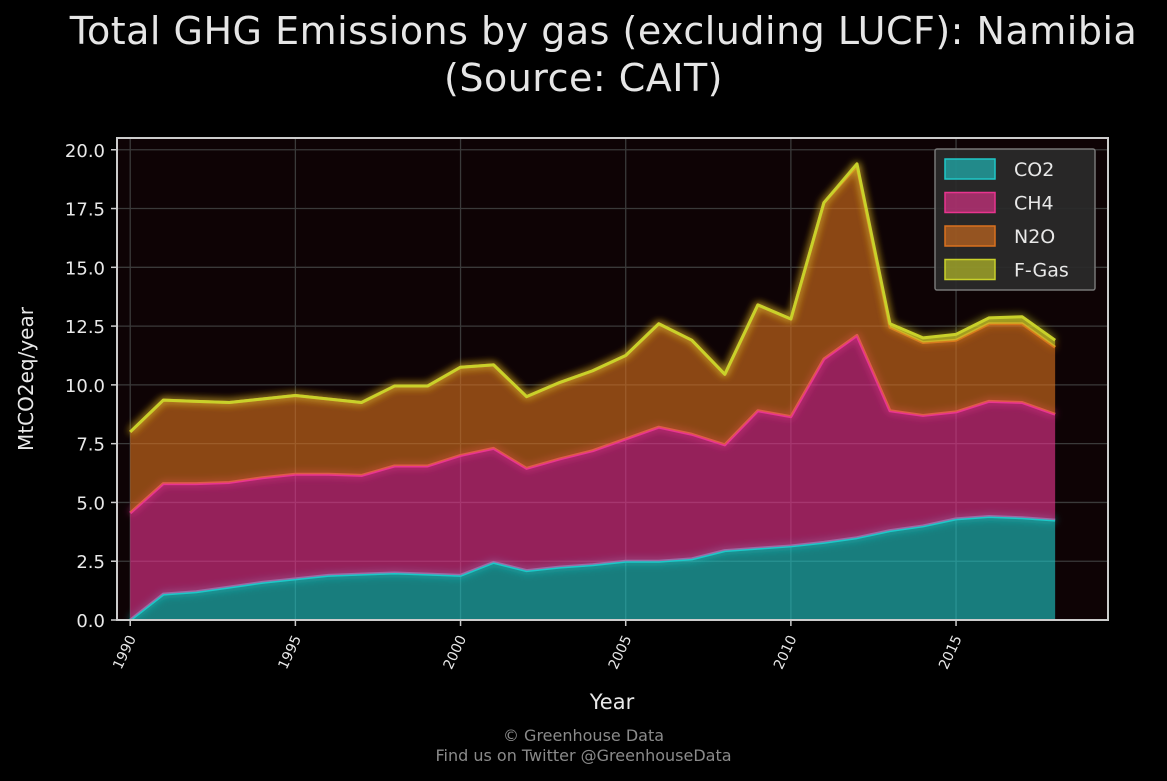 The height and width of the screenshot is (781, 1167). What do you see at coordinates (951, 652) in the screenshot?
I see `x-tick-label: 2015` at bounding box center [951, 652].